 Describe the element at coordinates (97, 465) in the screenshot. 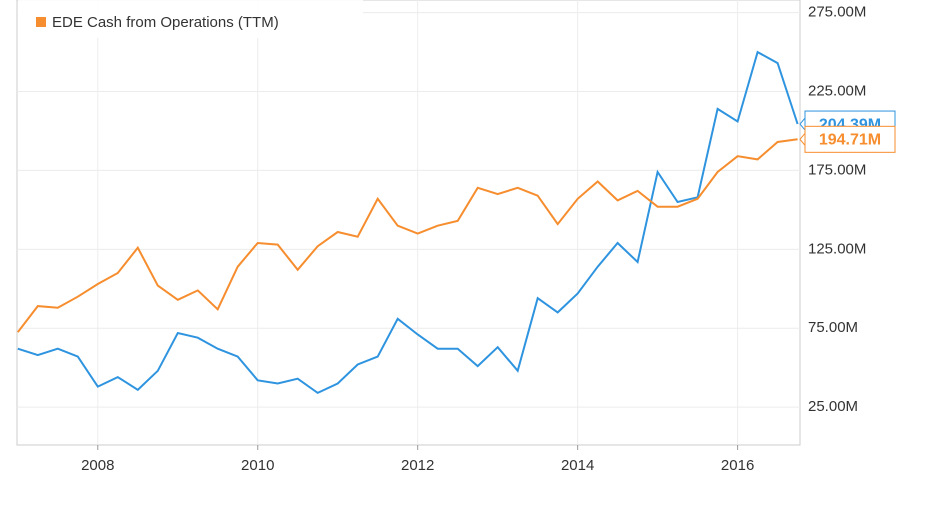

I see `x-tick-label: 2008` at that location.